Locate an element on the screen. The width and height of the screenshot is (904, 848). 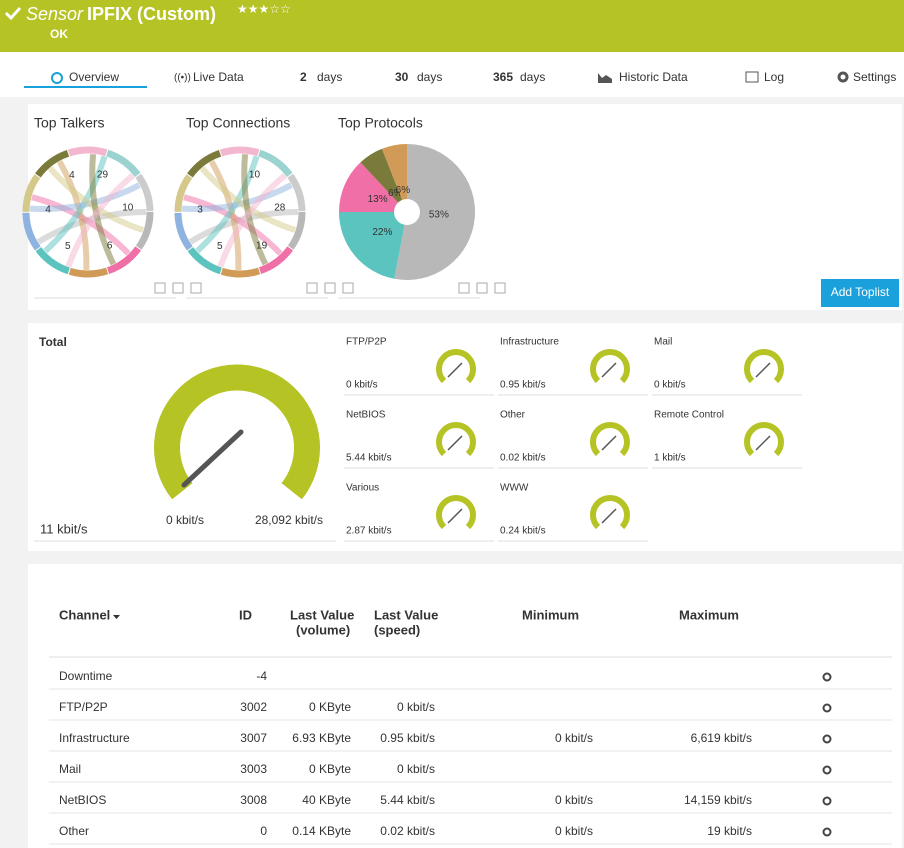
toplist-title: Top Talkers is located at coordinates (69, 123).